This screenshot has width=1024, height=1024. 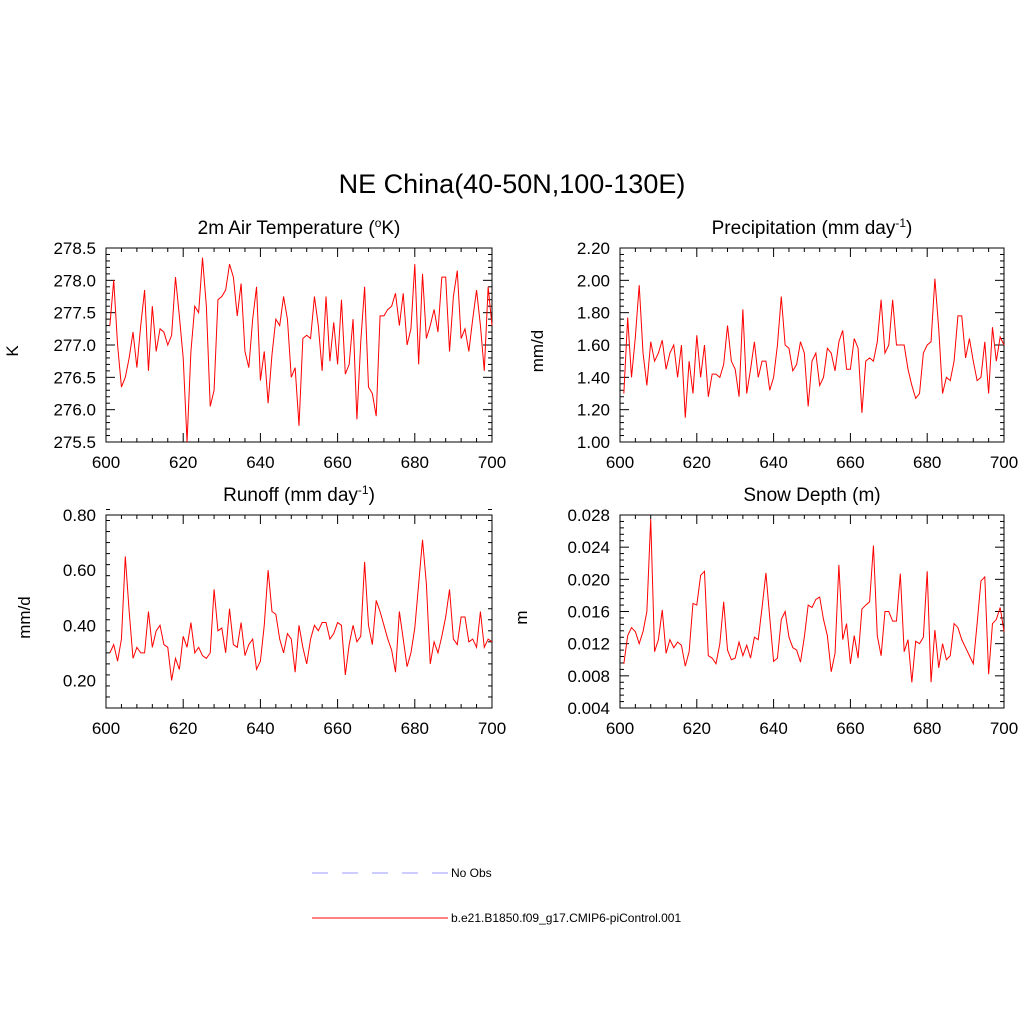 I want to click on panel-title: Precipitation (mm day-1), so click(x=812, y=227).